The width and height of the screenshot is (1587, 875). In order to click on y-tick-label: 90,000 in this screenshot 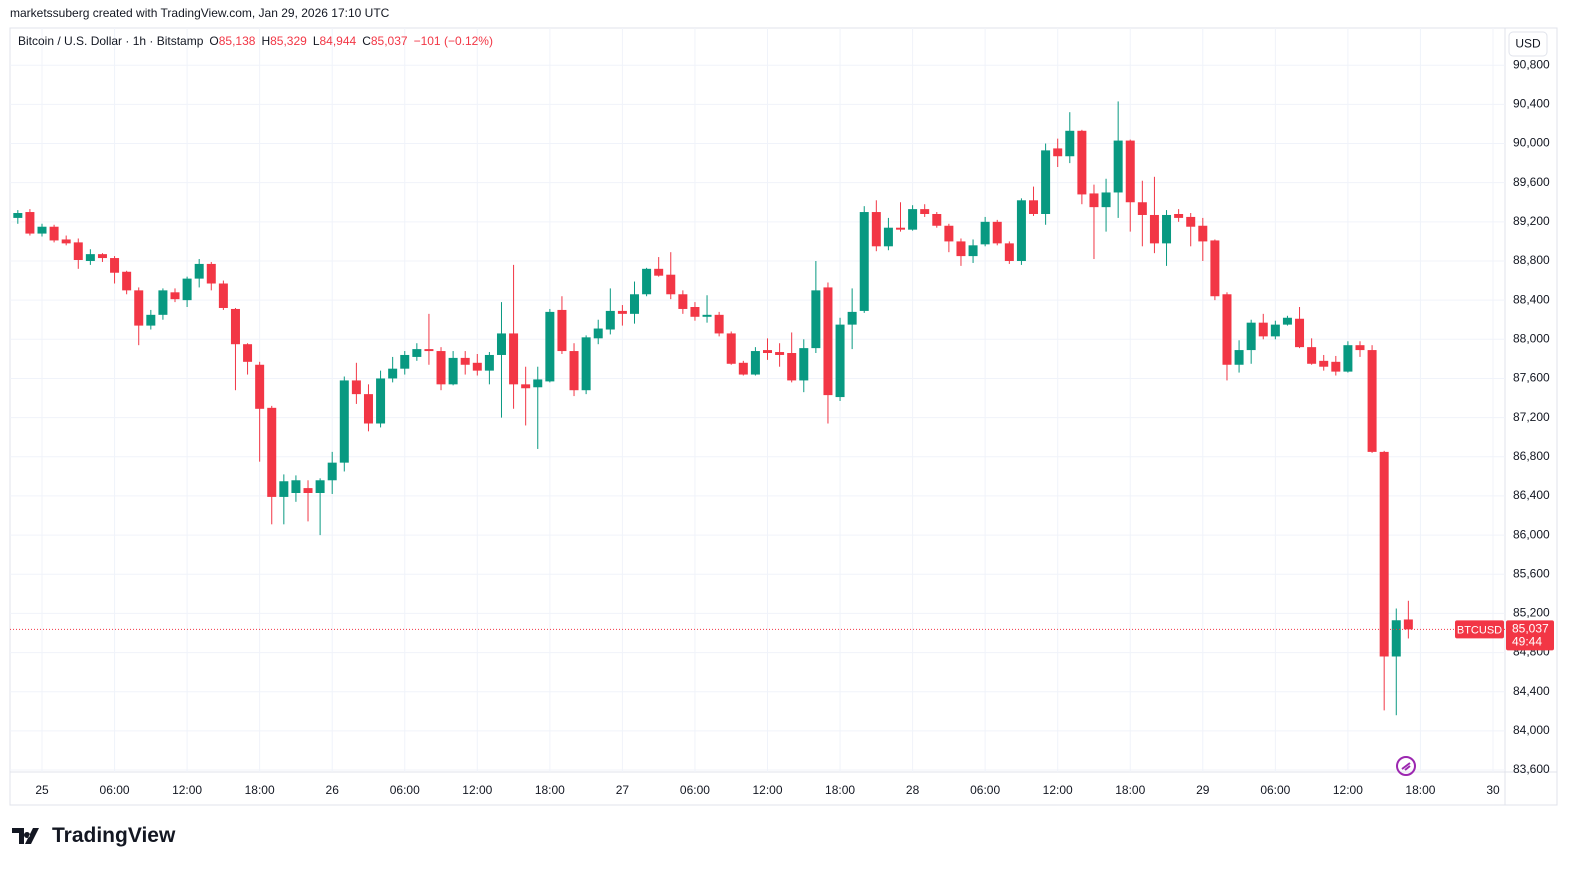, I will do `click(1531, 143)`.